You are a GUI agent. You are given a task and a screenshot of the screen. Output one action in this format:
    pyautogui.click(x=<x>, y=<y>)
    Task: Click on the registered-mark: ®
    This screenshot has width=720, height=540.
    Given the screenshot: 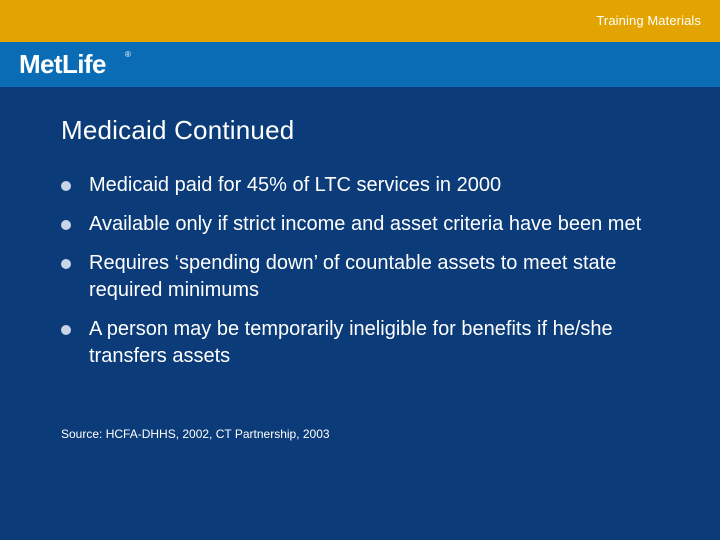 What is the action you would take?
    pyautogui.click(x=128, y=54)
    